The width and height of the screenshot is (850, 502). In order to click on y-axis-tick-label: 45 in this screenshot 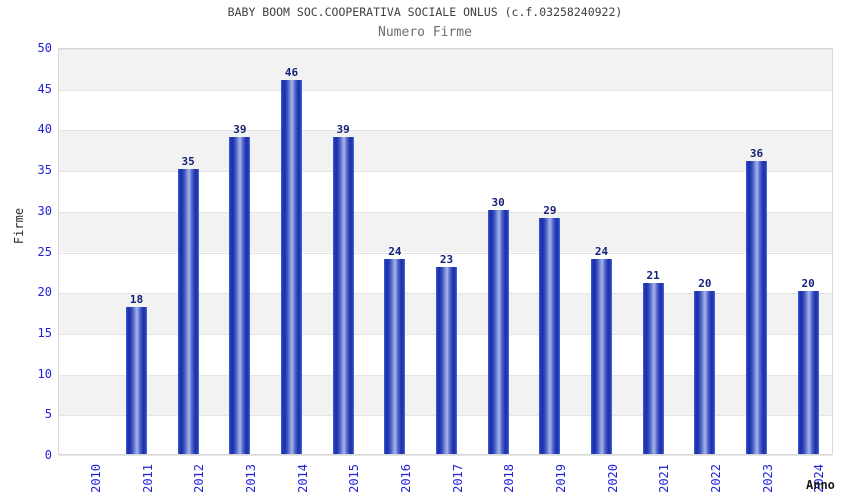, I will do `click(44, 88)`.